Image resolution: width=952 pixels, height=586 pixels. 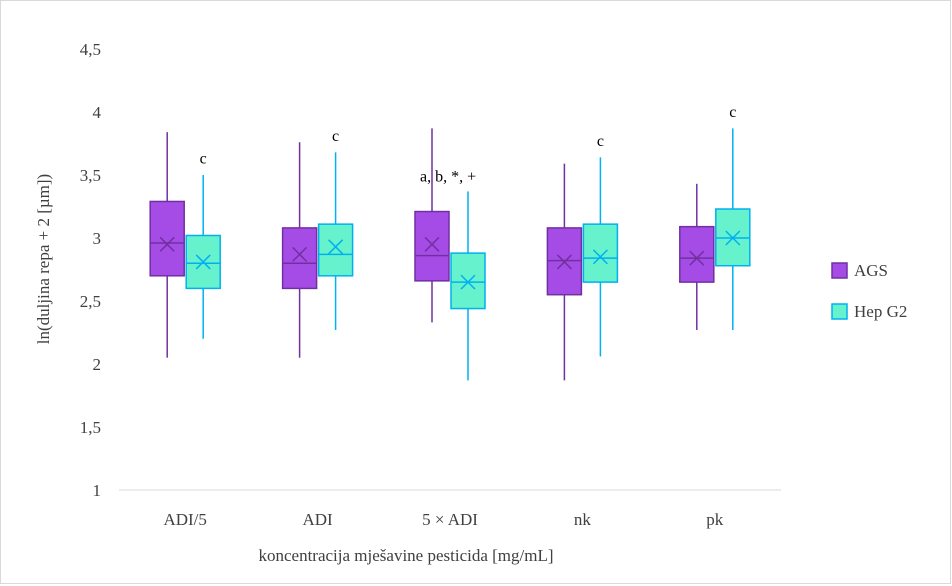 I want to click on x-tick-label: 5 × ADI, so click(x=450, y=519).